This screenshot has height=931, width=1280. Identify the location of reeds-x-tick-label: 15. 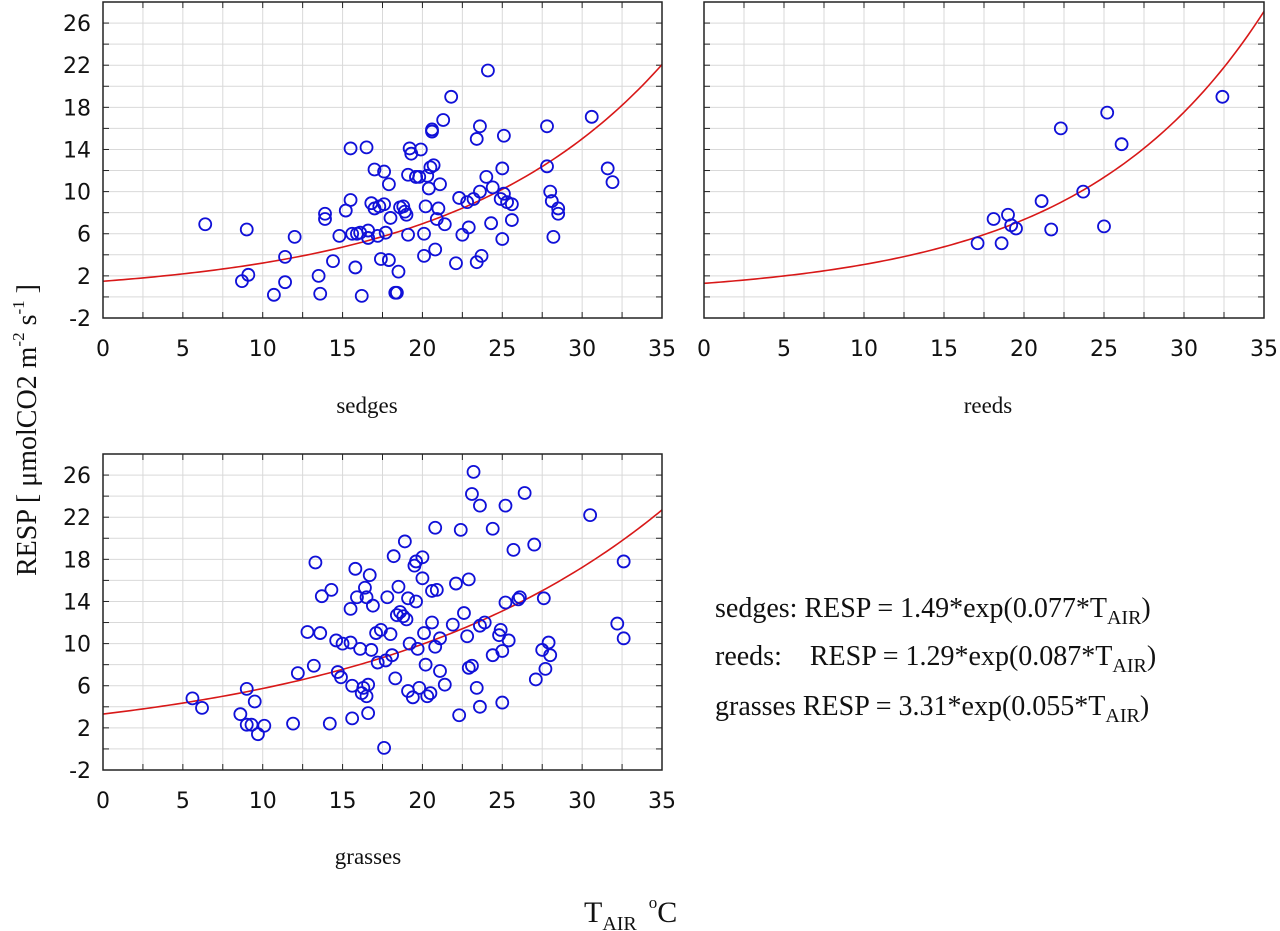
(944, 349).